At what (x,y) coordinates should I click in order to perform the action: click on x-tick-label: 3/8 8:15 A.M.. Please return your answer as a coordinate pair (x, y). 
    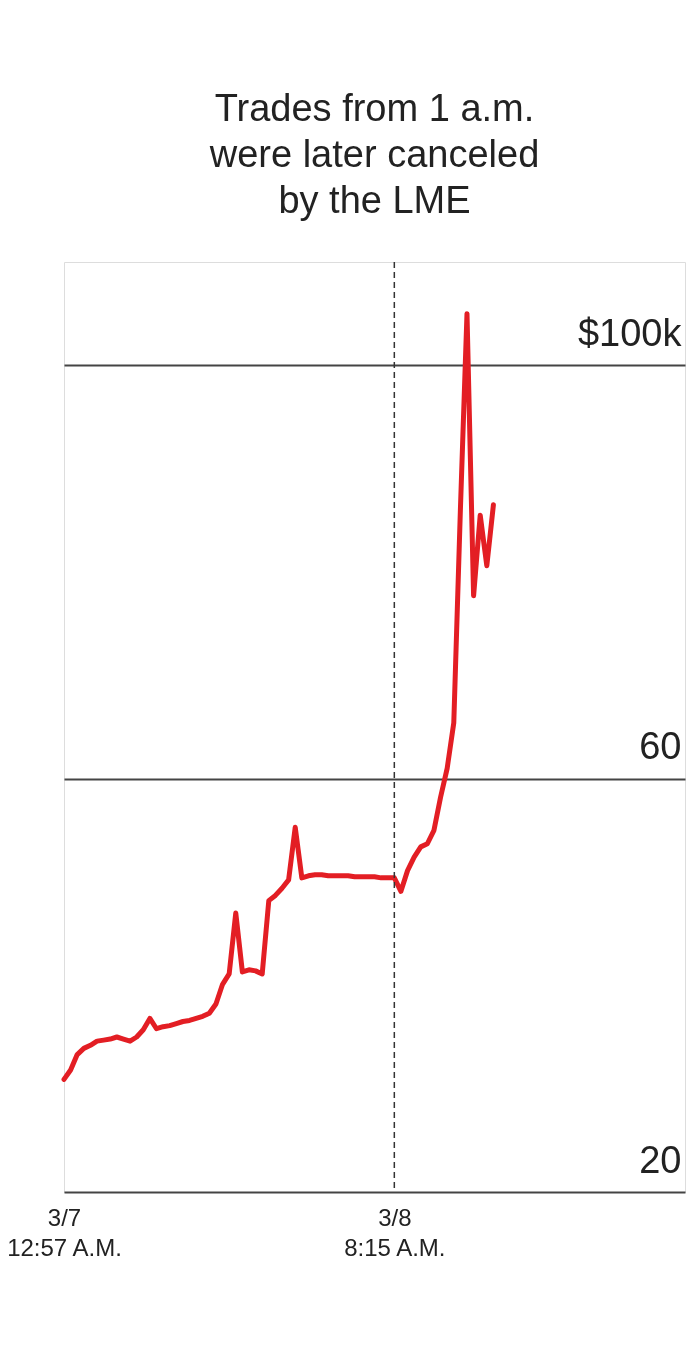
    Looking at the image, I should click on (395, 1232).